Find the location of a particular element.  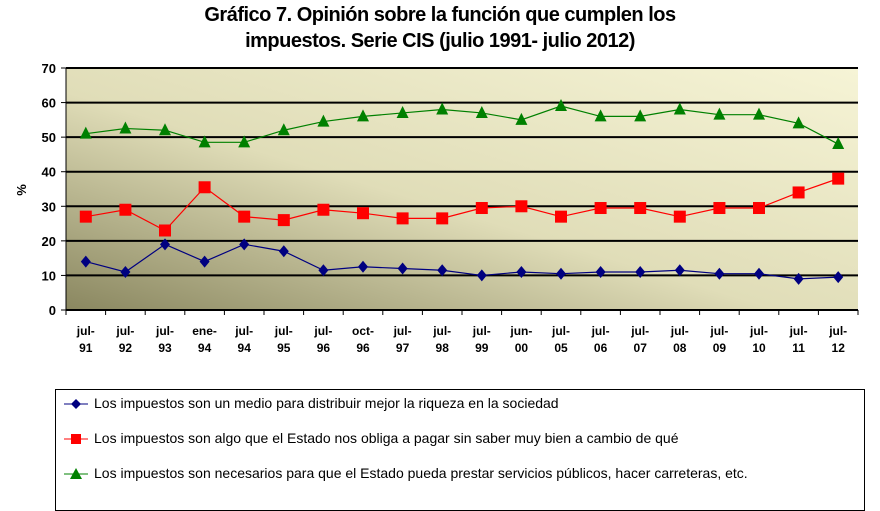

x-tick-label: jun- is located at coordinates (520, 331).